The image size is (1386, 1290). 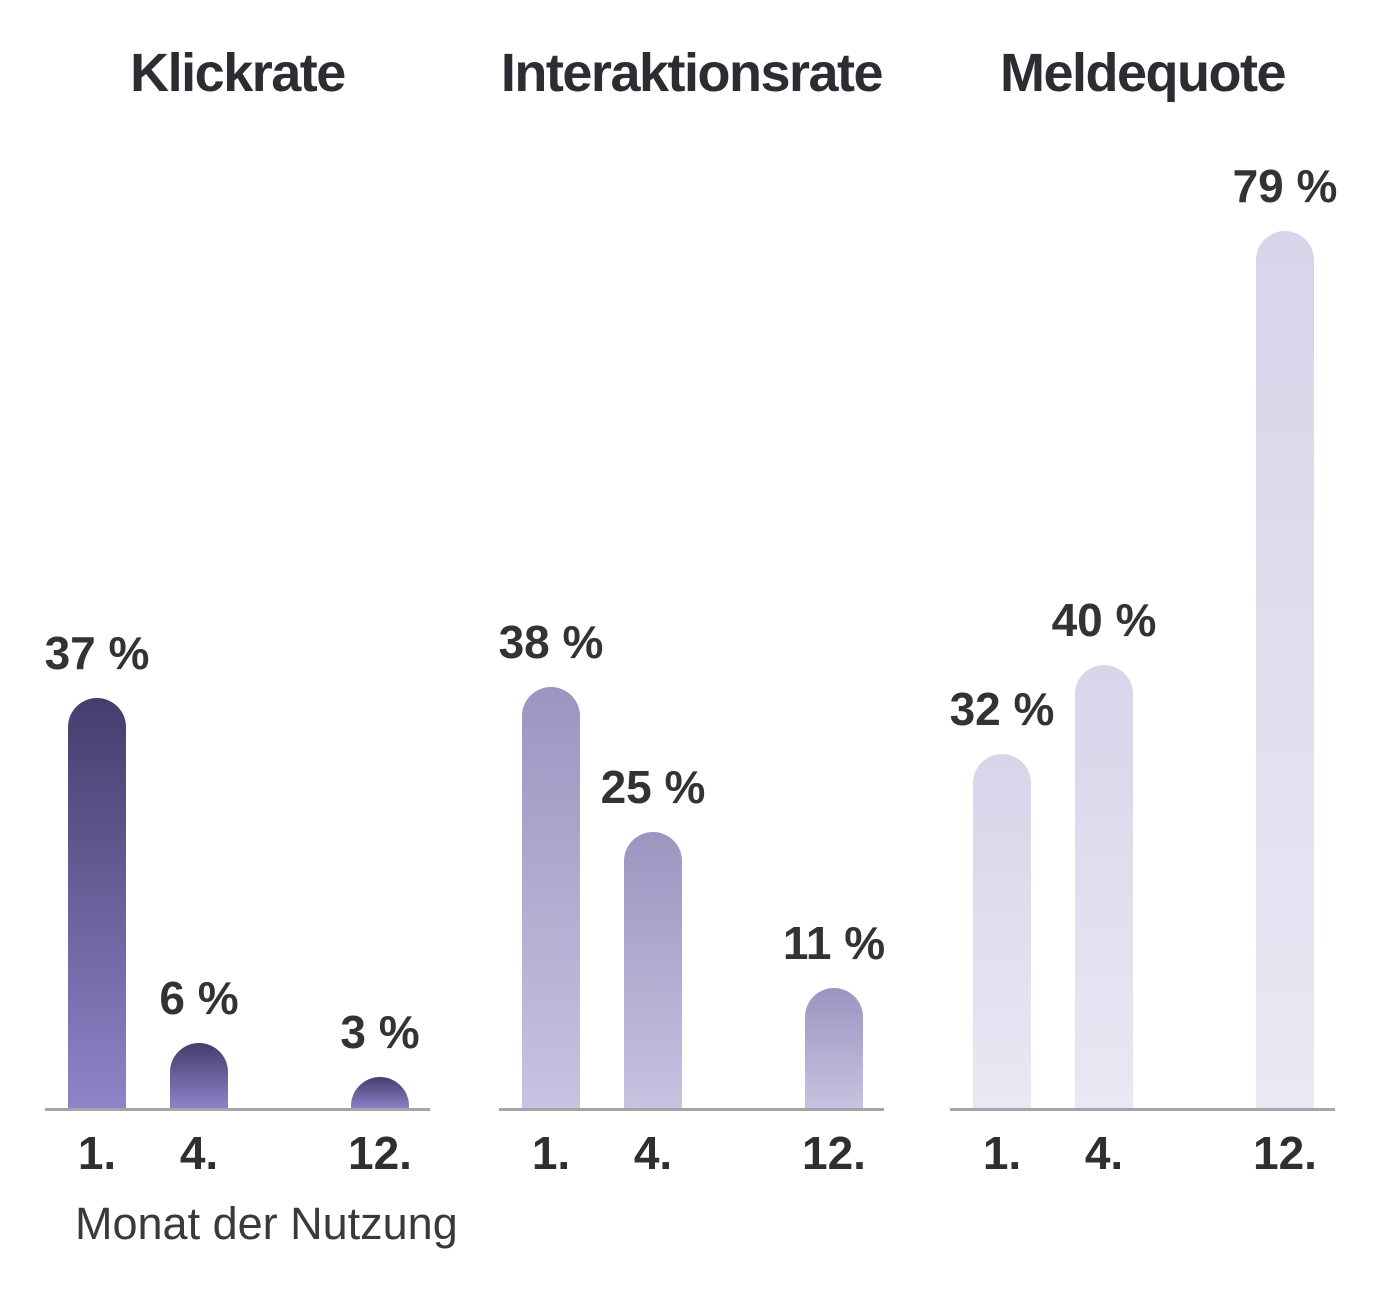 What do you see at coordinates (1104, 620) in the screenshot?
I see `bar-value-label: 40 %` at bounding box center [1104, 620].